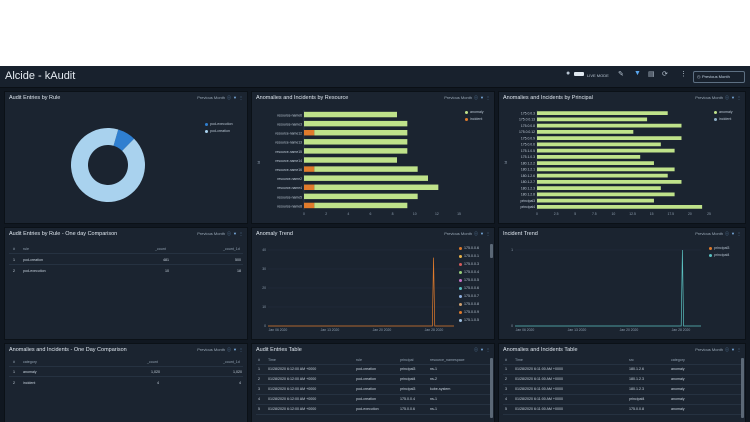 The height and width of the screenshot is (422, 750). Describe the element at coordinates (629, 330) in the screenshot. I see `x-tick-label: Jan 20 2020` at that location.